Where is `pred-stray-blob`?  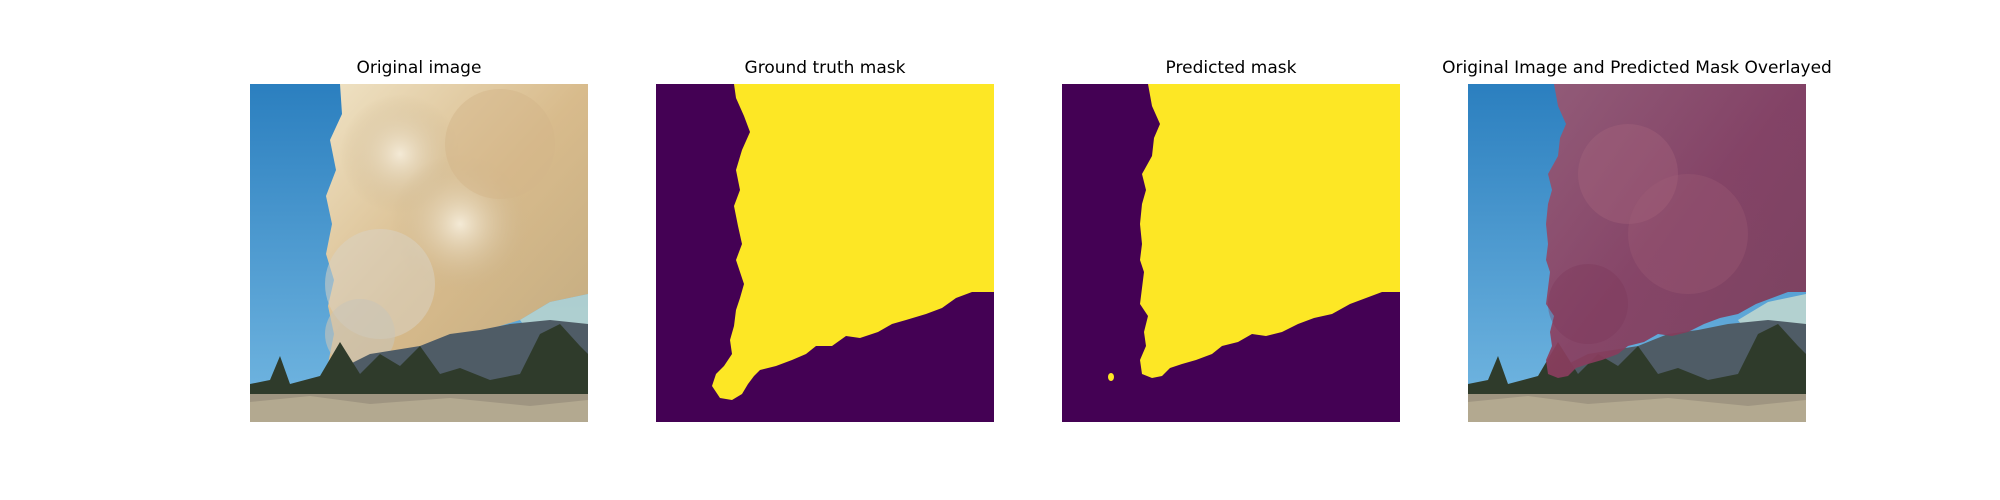
pred-stray-blob is located at coordinates (1111, 377).